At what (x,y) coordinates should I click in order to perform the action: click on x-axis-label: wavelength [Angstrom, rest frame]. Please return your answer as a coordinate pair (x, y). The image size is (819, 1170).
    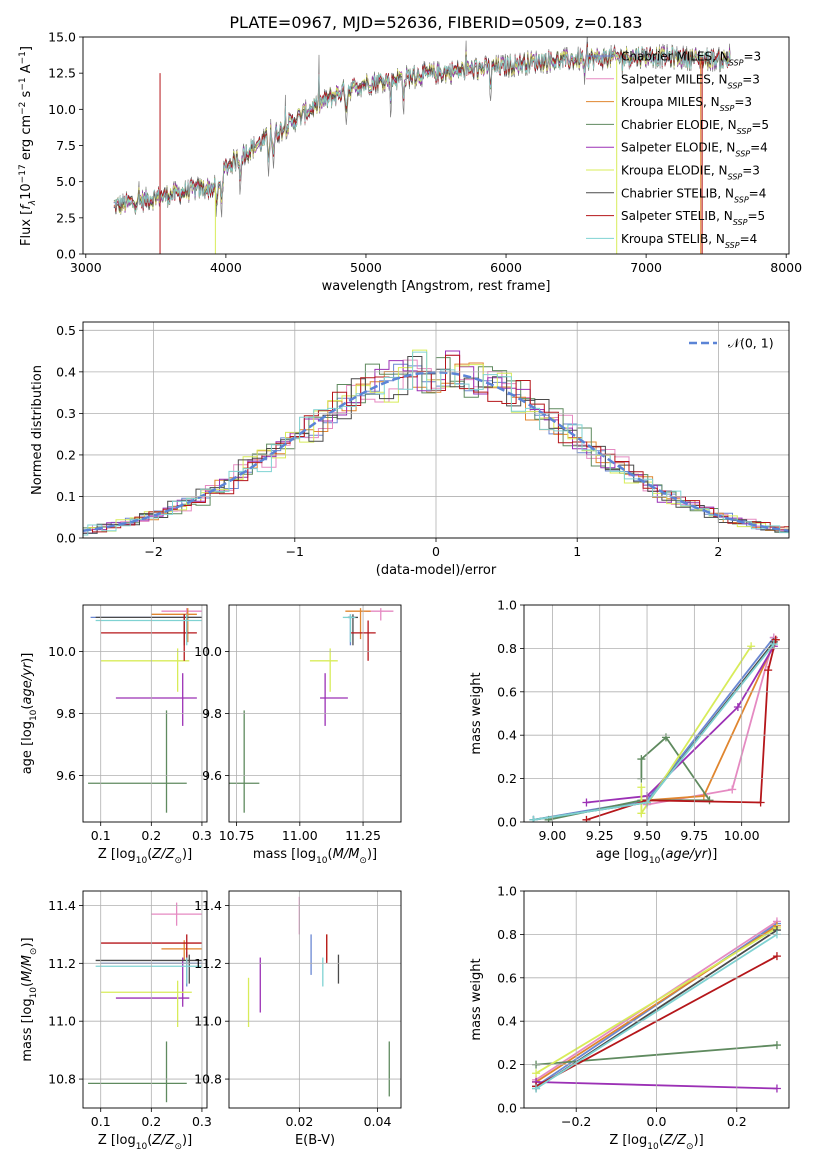
    Looking at the image, I should click on (436, 286).